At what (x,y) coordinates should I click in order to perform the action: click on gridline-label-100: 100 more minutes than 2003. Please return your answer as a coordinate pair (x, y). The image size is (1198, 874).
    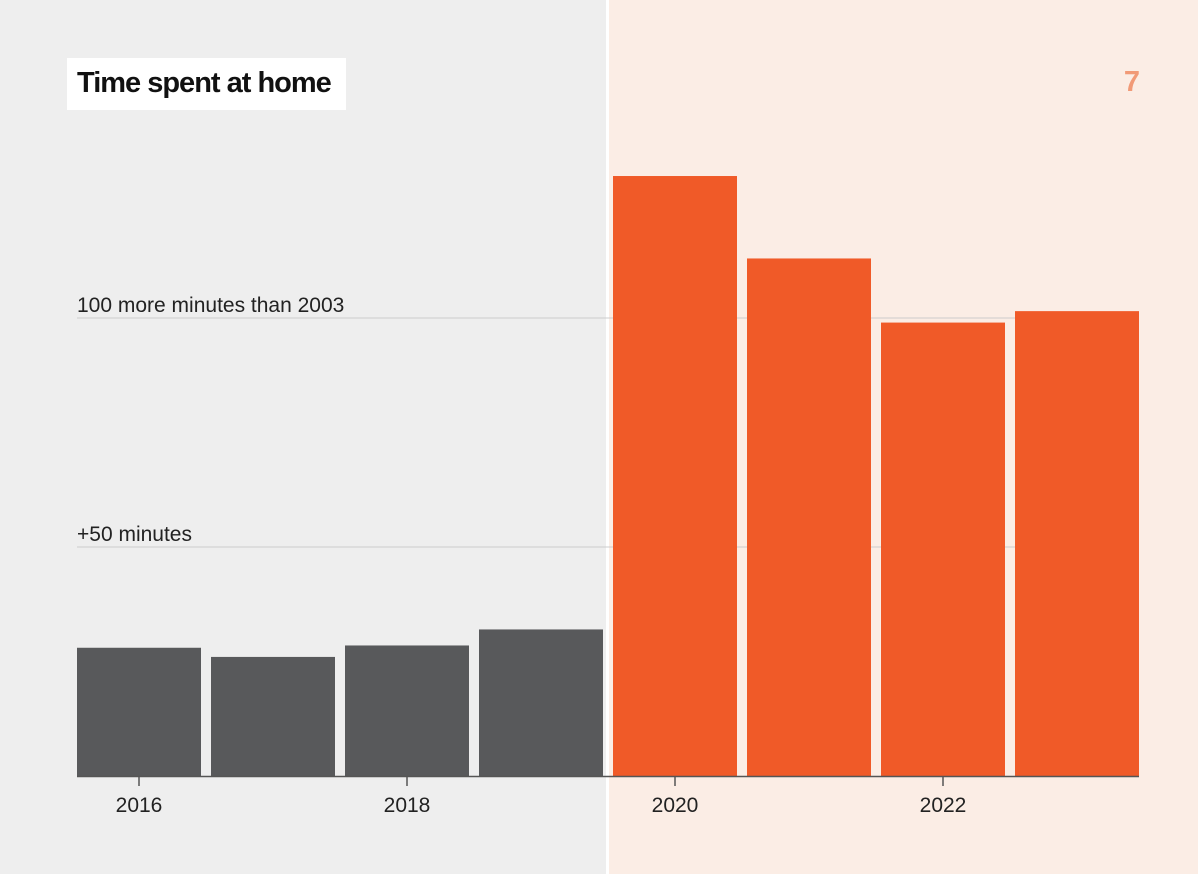
    Looking at the image, I should click on (210, 305).